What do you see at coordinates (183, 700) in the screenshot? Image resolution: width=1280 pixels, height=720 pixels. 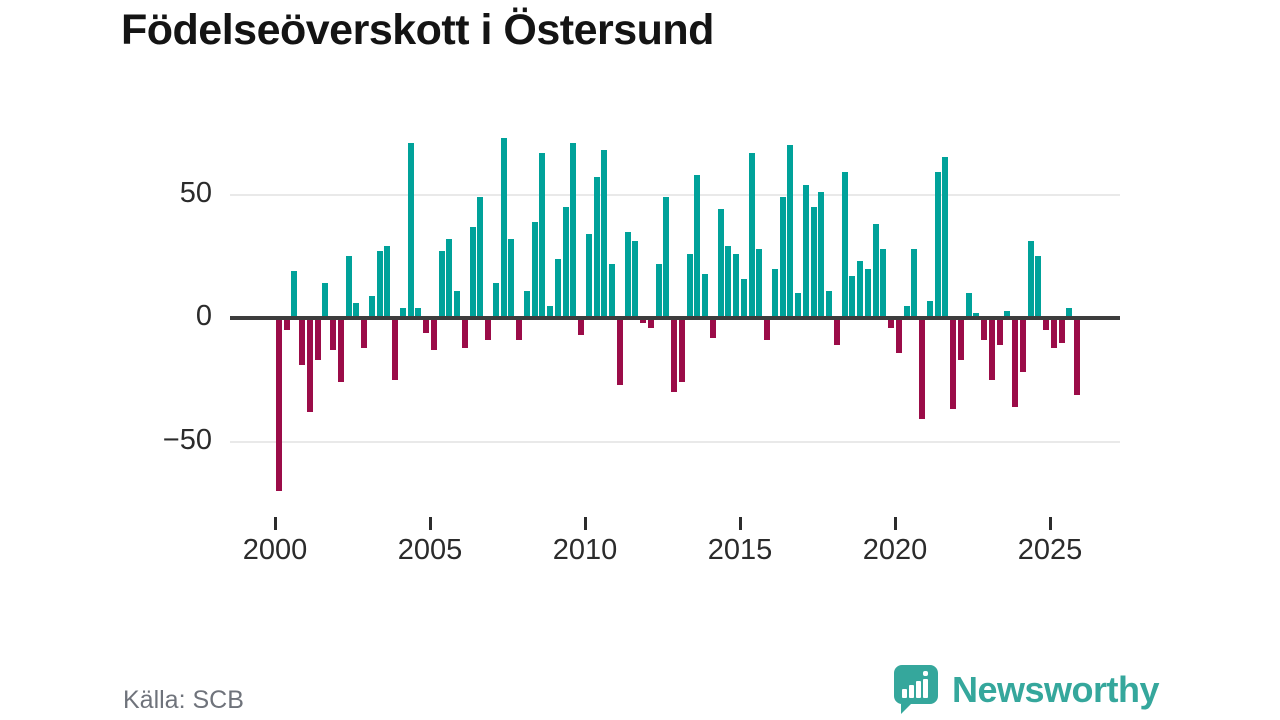 I see `source-caption: Källa: SCB` at bounding box center [183, 700].